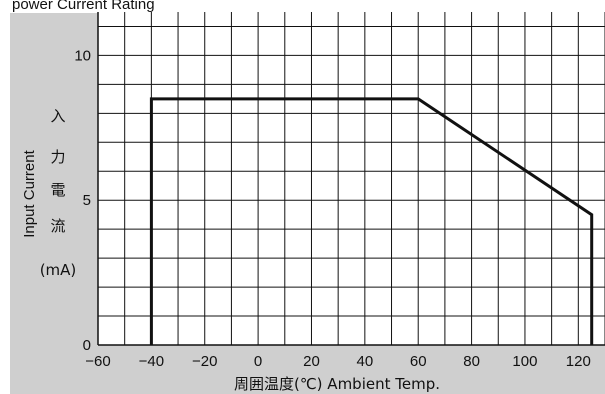  Describe the element at coordinates (471, 361) in the screenshot. I see `x-tick-label: 80` at that location.